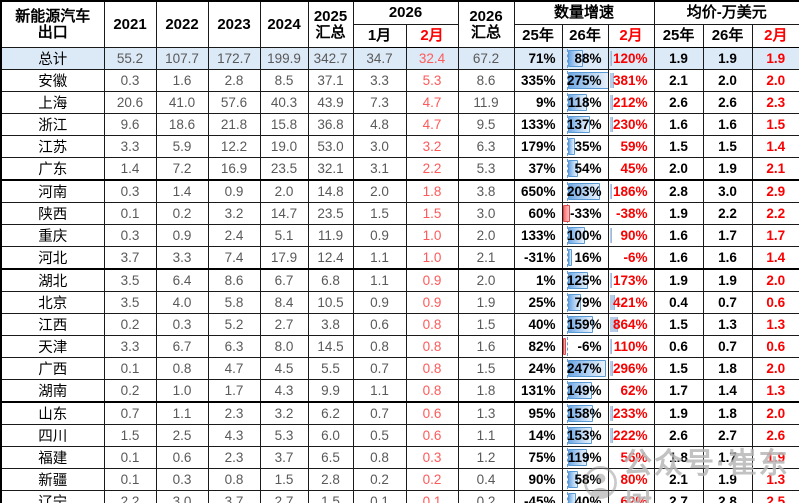 This screenshot has height=503, width=799. I want to click on table-cell: 6.2, so click(330, 413).